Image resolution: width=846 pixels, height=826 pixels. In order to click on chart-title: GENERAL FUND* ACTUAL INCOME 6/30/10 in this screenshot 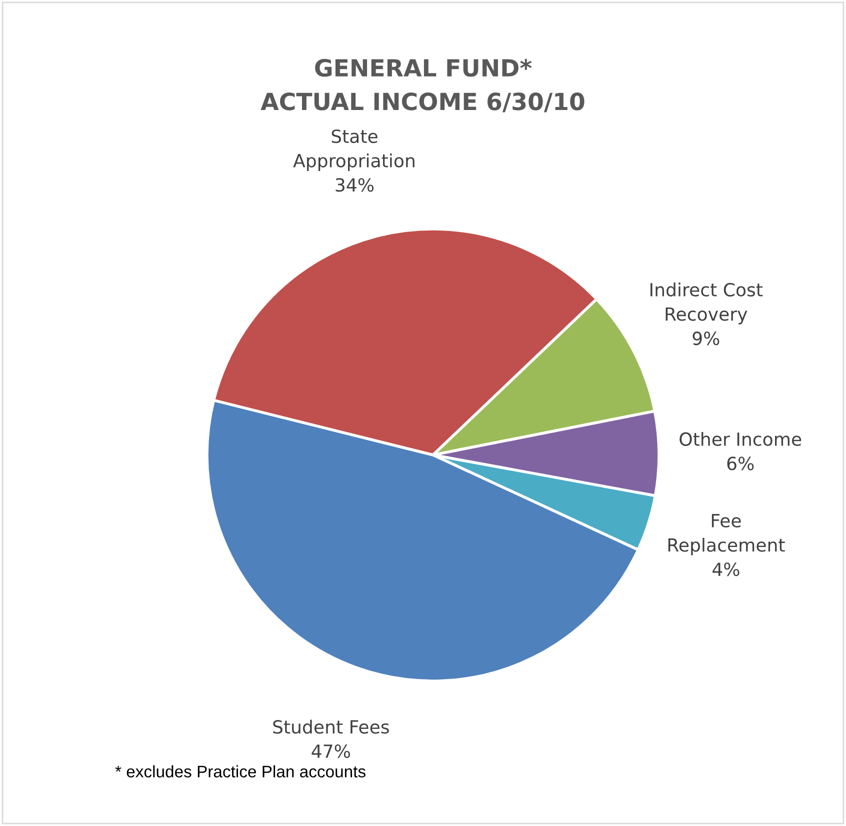, I will do `click(422, 85)`.